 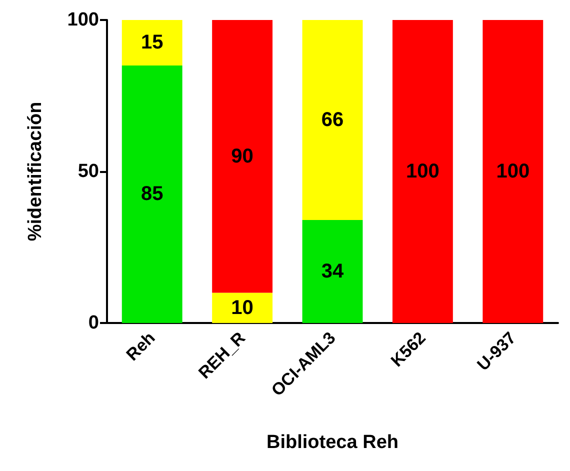 What do you see at coordinates (140, 346) in the screenshot?
I see `x-tick-label: Reh` at bounding box center [140, 346].